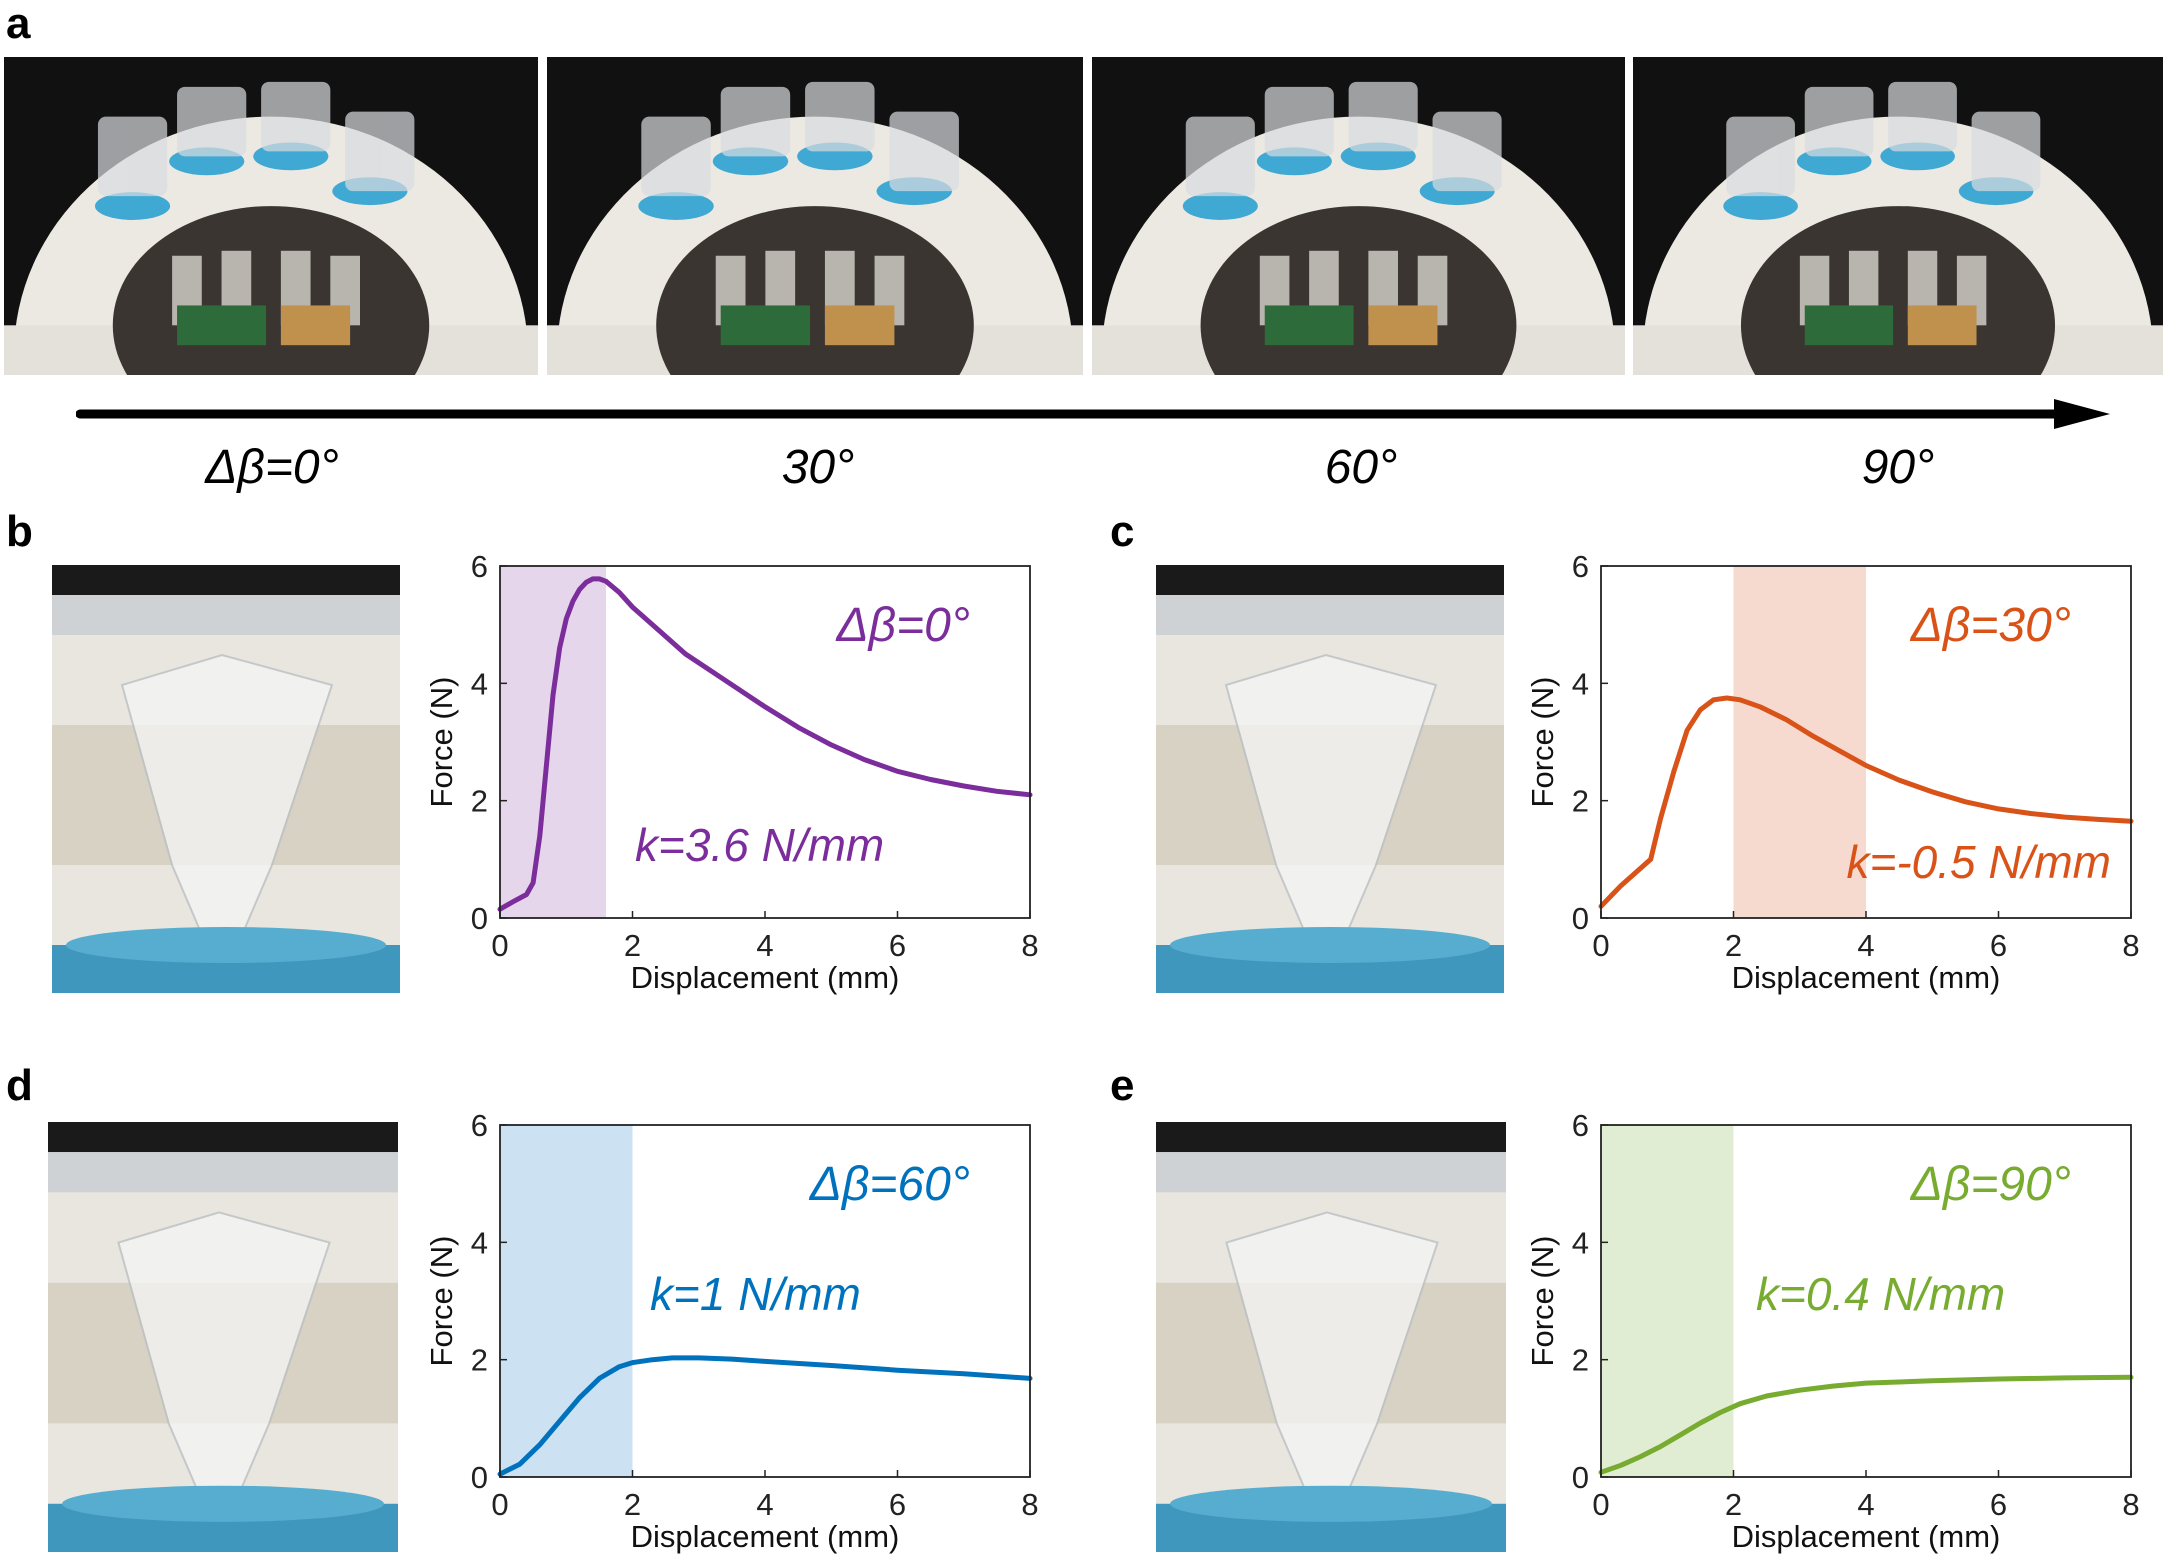 Image resolution: width=2165 pixels, height=1567 pixels. Describe the element at coordinates (1330, 779) in the screenshot. I see `sample-photo-c` at that location.